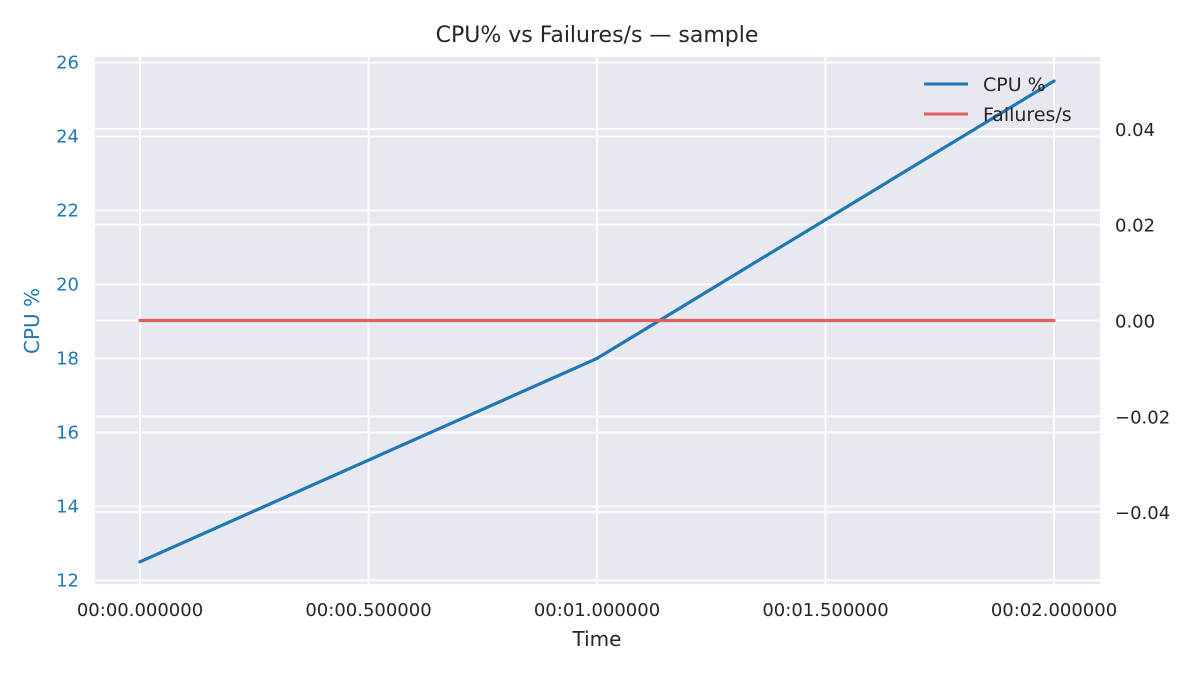 This screenshot has height=675, width=1200. I want to click on y-right-tick-label: −0.04, so click(1142, 513).